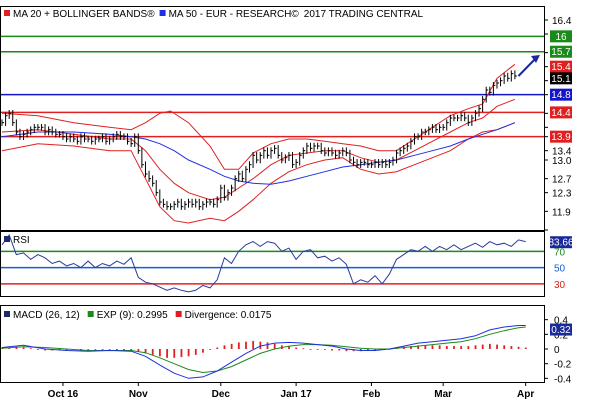 This screenshot has height=405, width=590. What do you see at coordinates (372, 394) in the screenshot?
I see `x-tick-label: Feb` at bounding box center [372, 394].